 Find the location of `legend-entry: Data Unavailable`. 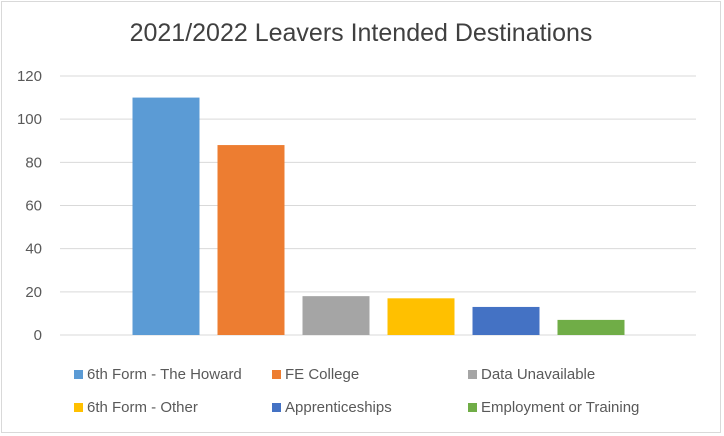

legend-entry: Data Unavailable is located at coordinates (531, 374).